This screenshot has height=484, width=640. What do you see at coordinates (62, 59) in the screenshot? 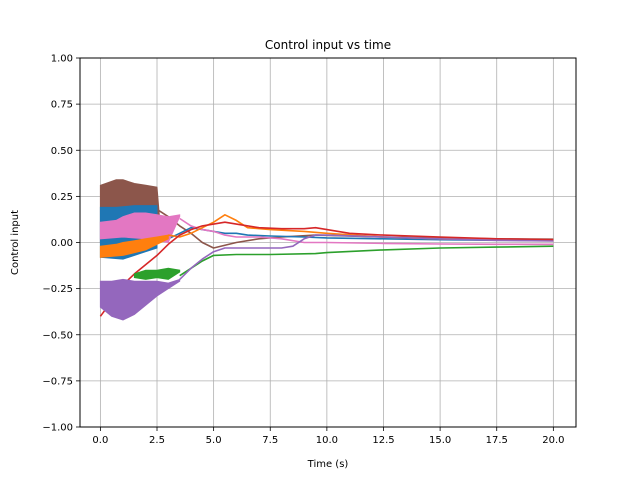
I see `y-tick-label: 1.00` at bounding box center [62, 59].